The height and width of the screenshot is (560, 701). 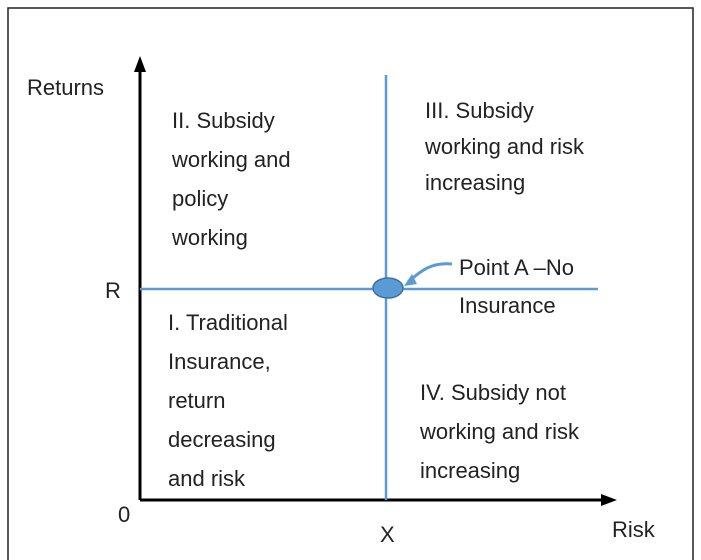 I want to click on y-arrow, so click(x=140, y=64).